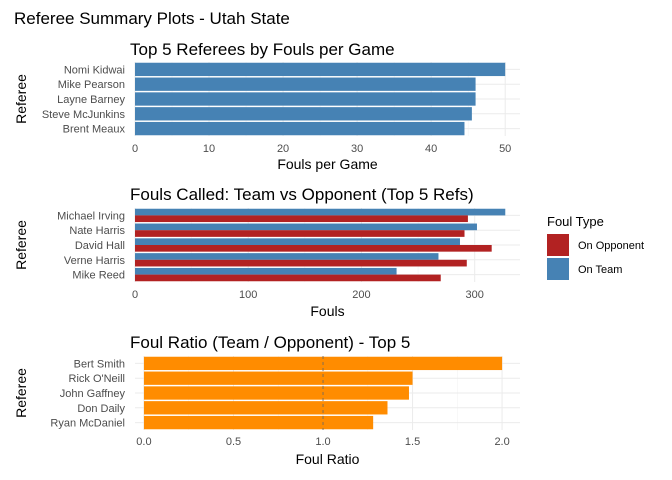  I want to click on bar-on-opponent-nate-harris, so click(300, 233).